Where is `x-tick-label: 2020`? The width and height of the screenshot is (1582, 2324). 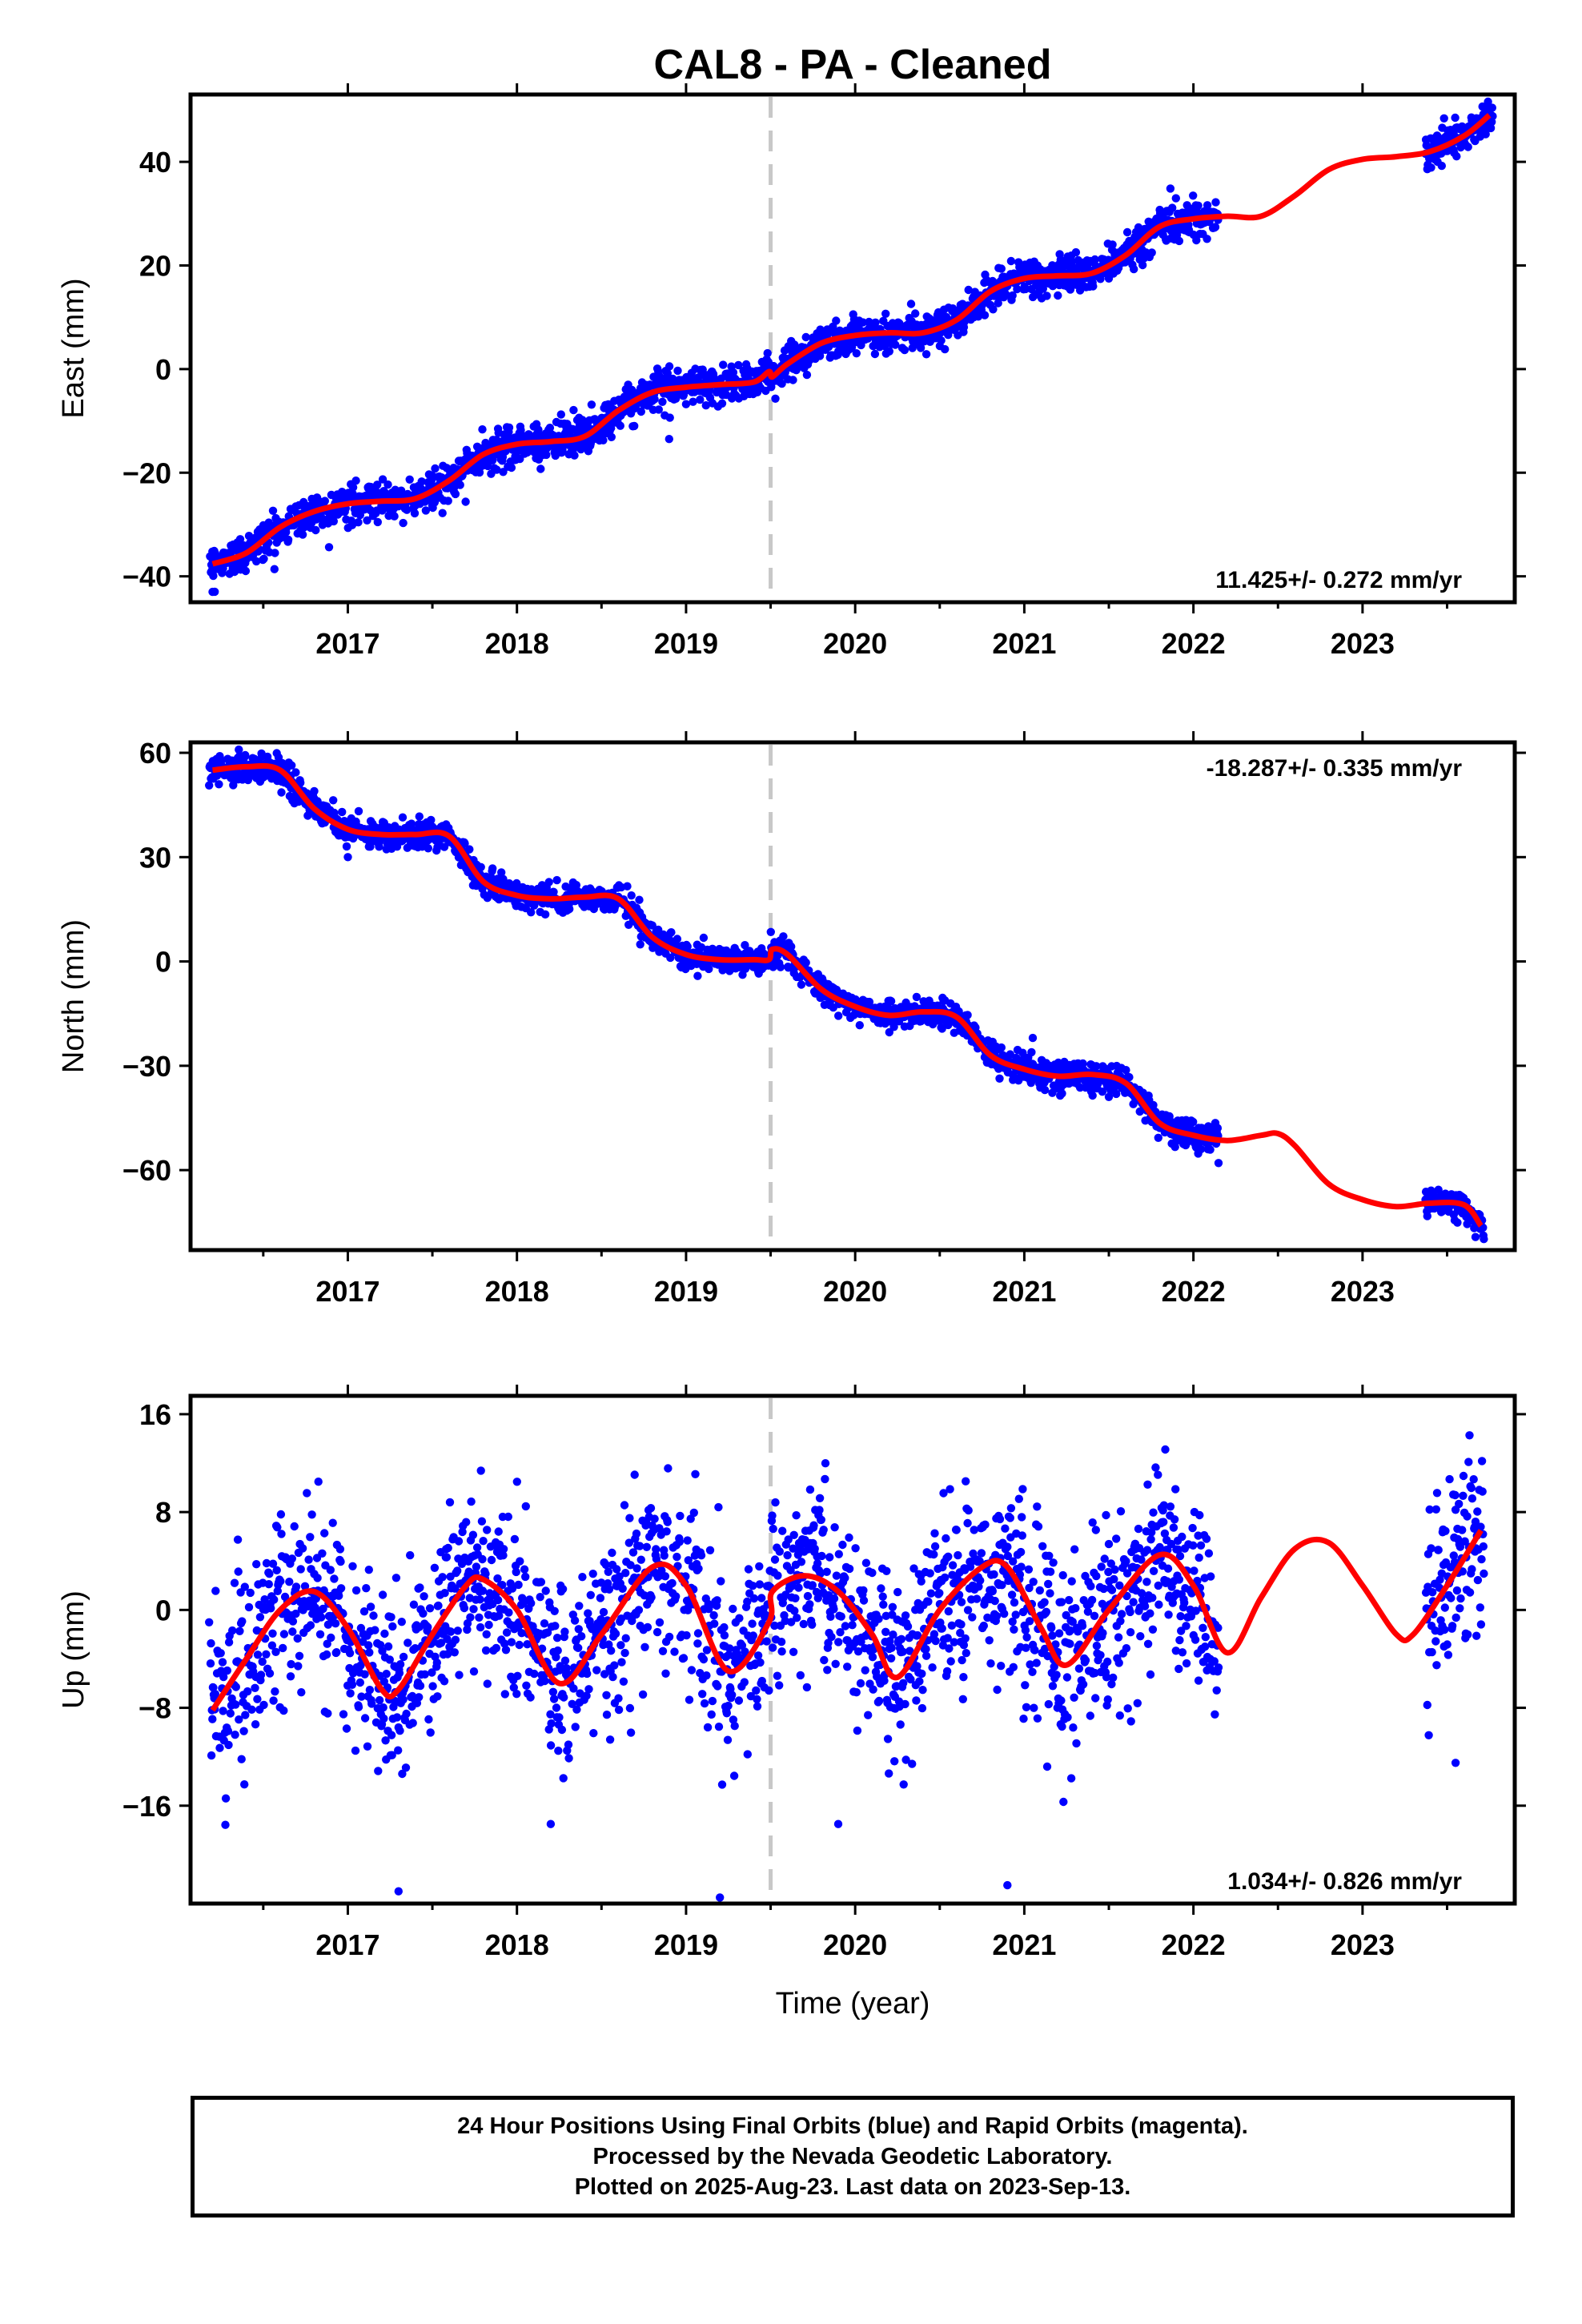 x-tick-label: 2020 is located at coordinates (855, 1291).